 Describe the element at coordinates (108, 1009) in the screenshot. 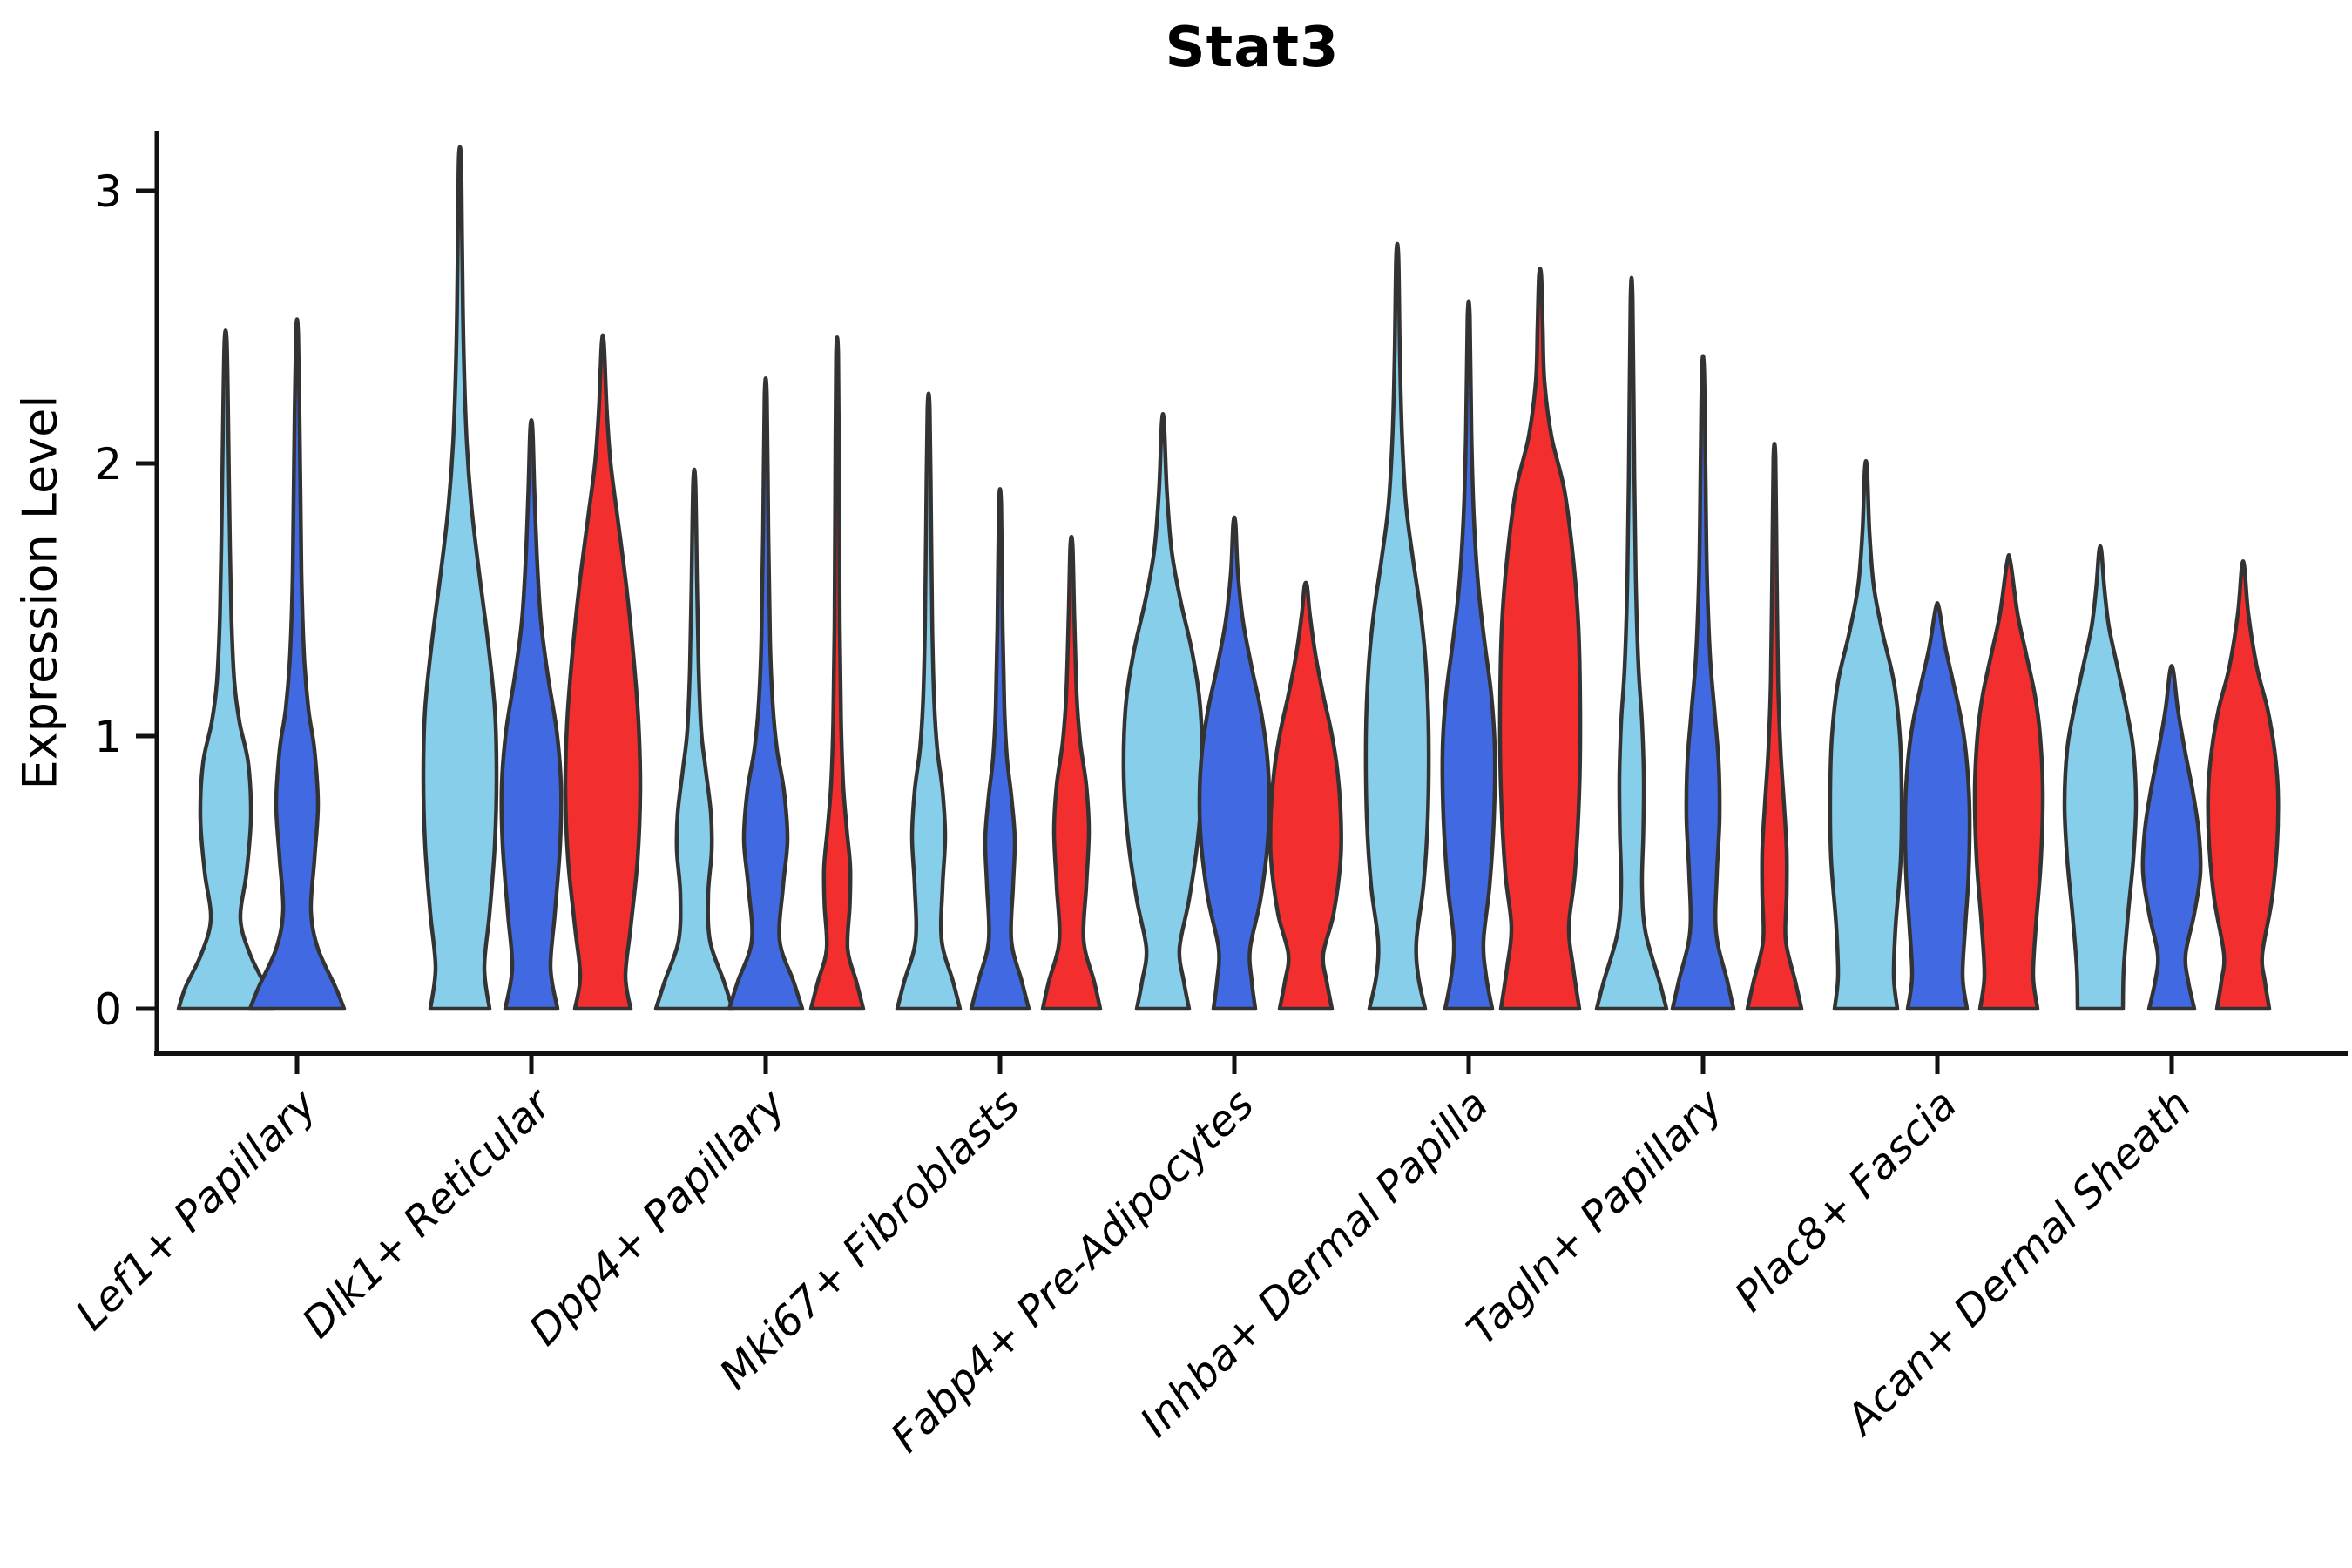

I see `y-tick-label: 0` at that location.